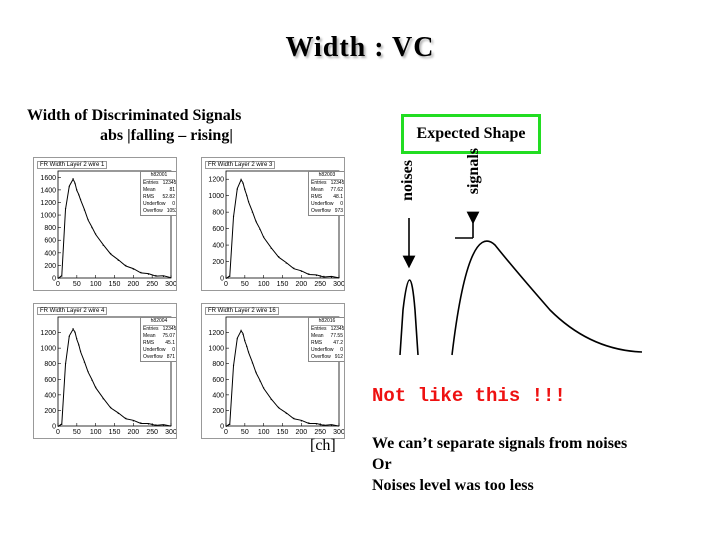 This screenshot has width=720, height=540. I want to click on stats-key: Overflow, so click(153, 357).